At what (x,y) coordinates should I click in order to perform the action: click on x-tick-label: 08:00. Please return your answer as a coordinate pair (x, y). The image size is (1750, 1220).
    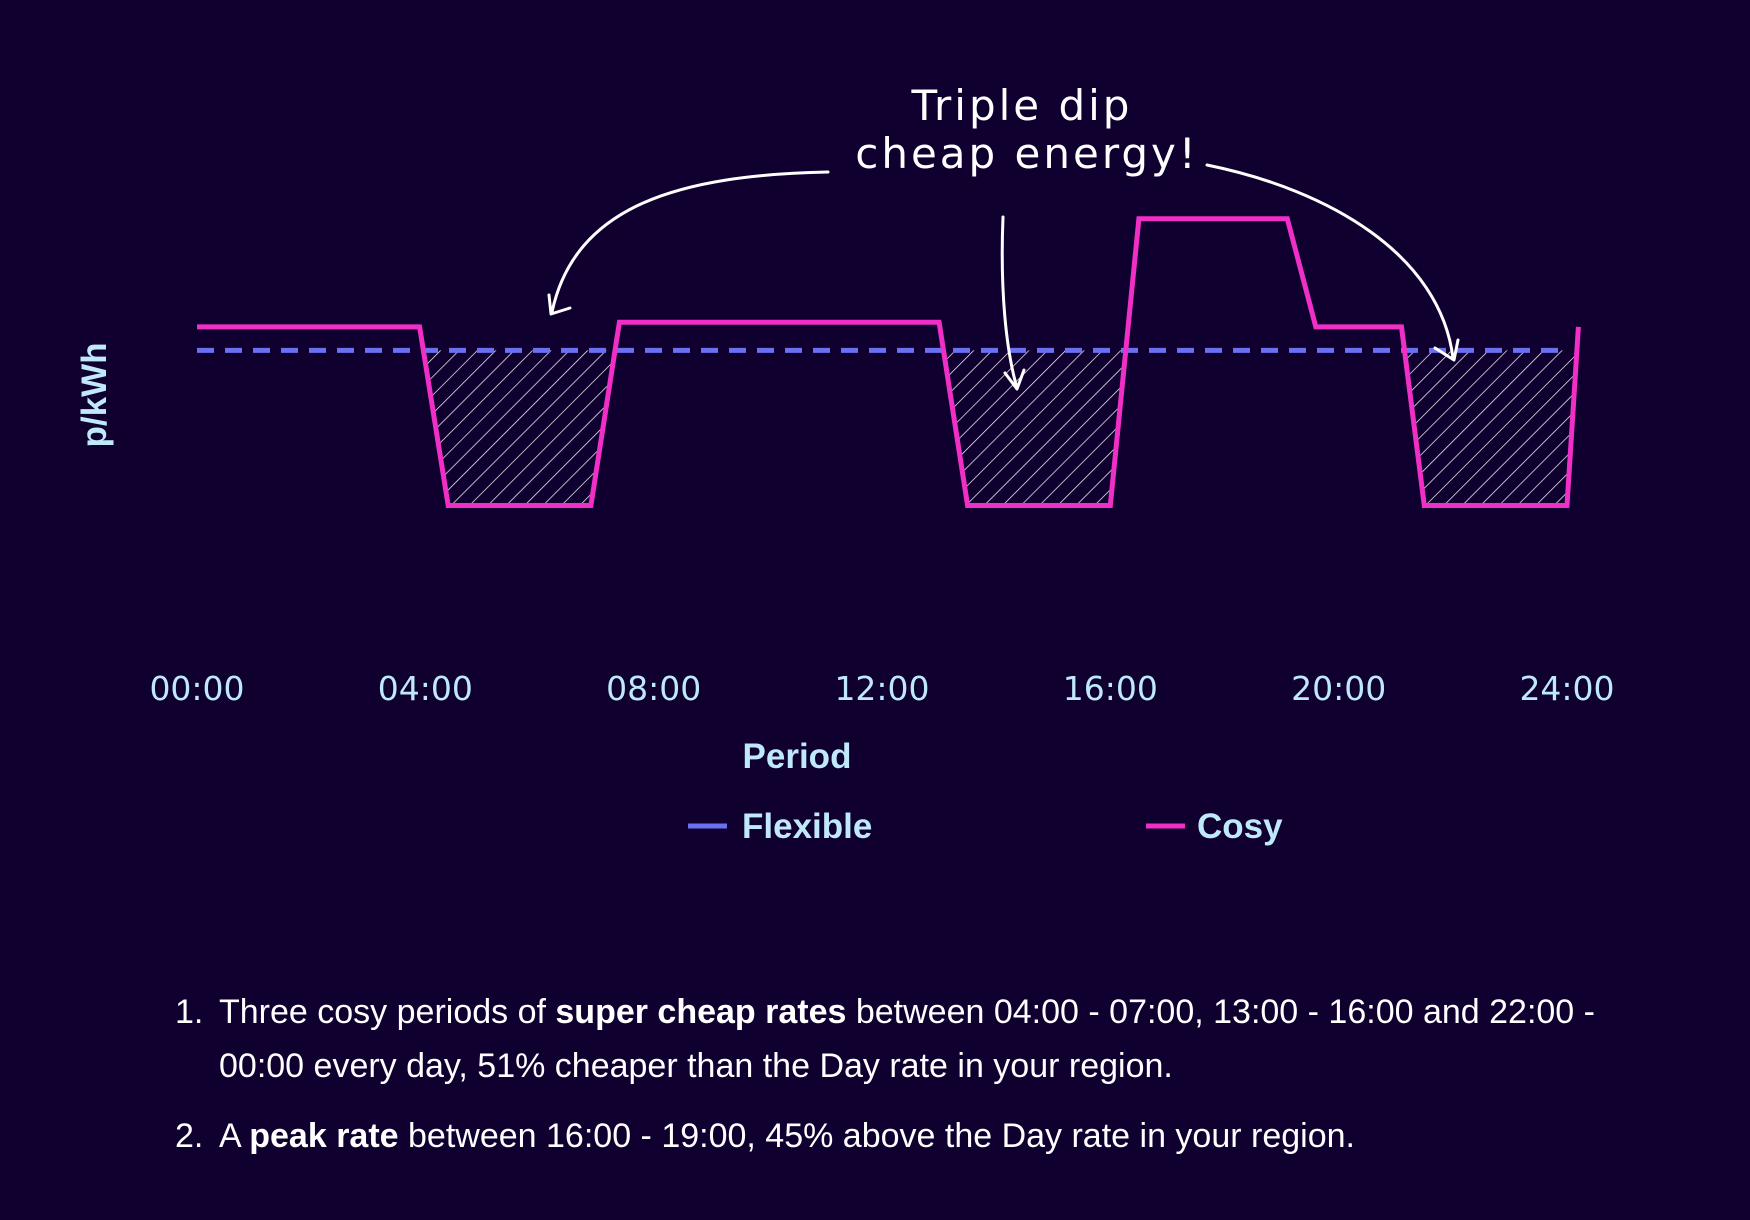
    Looking at the image, I should click on (653, 688).